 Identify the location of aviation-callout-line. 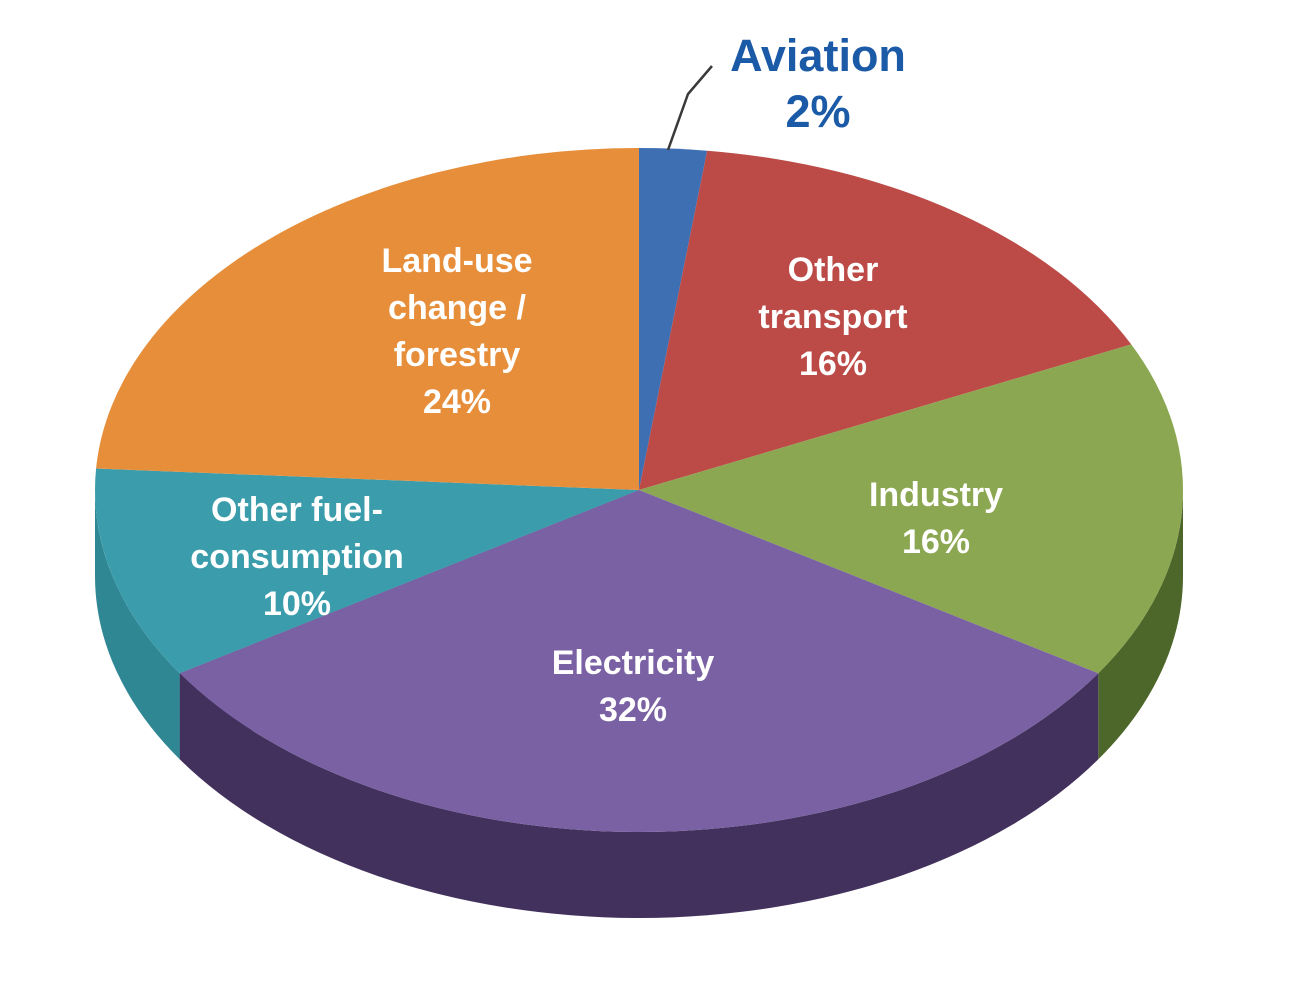
(689, 108).